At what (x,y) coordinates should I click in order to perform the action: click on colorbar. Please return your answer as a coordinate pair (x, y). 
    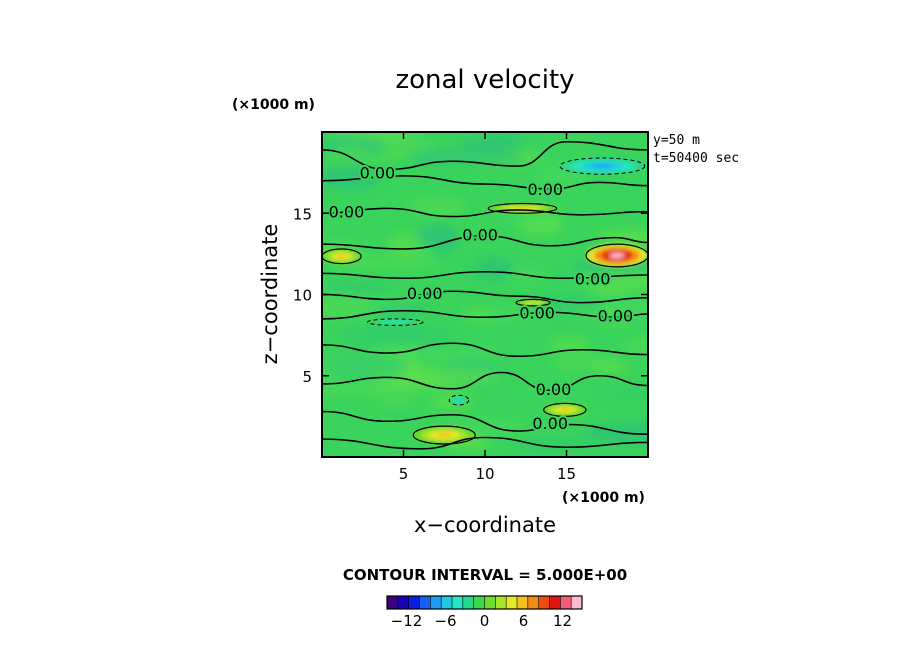
    Looking at the image, I should click on (484, 602).